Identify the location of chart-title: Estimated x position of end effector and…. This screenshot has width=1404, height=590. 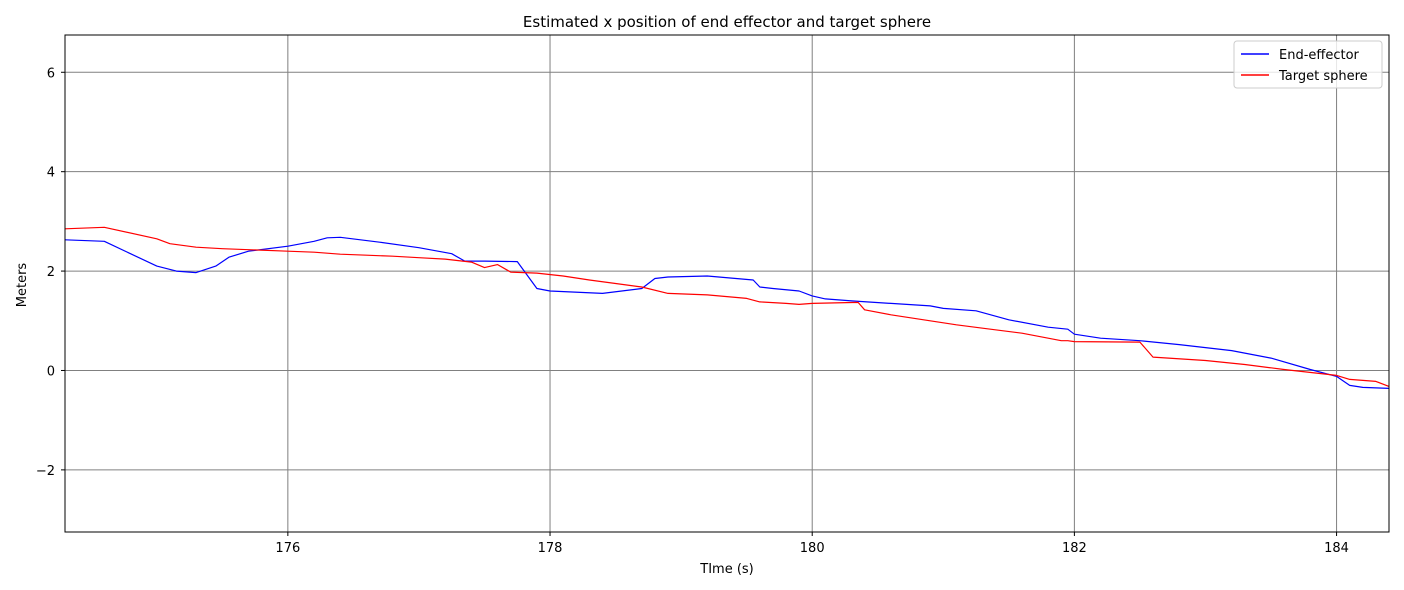
(727, 22).